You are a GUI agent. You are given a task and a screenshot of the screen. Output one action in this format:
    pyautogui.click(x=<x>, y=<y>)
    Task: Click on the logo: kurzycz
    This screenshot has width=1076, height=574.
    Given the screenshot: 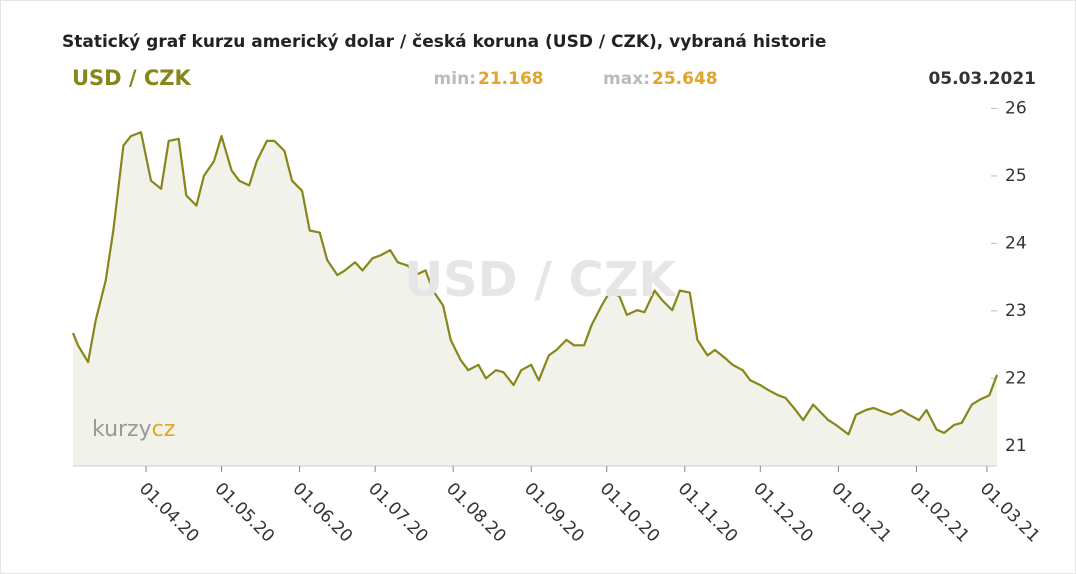 What is the action you would take?
    pyautogui.click(x=133, y=429)
    